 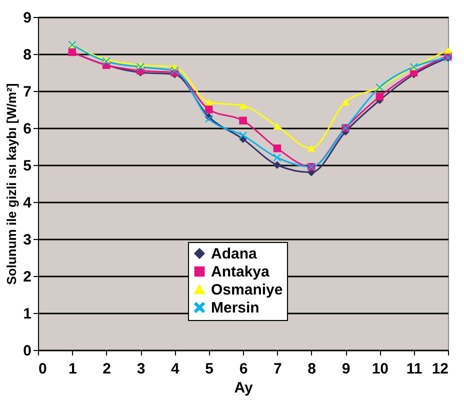 What do you see at coordinates (27, 277) in the screenshot?
I see `y-tick-label: 2` at bounding box center [27, 277].